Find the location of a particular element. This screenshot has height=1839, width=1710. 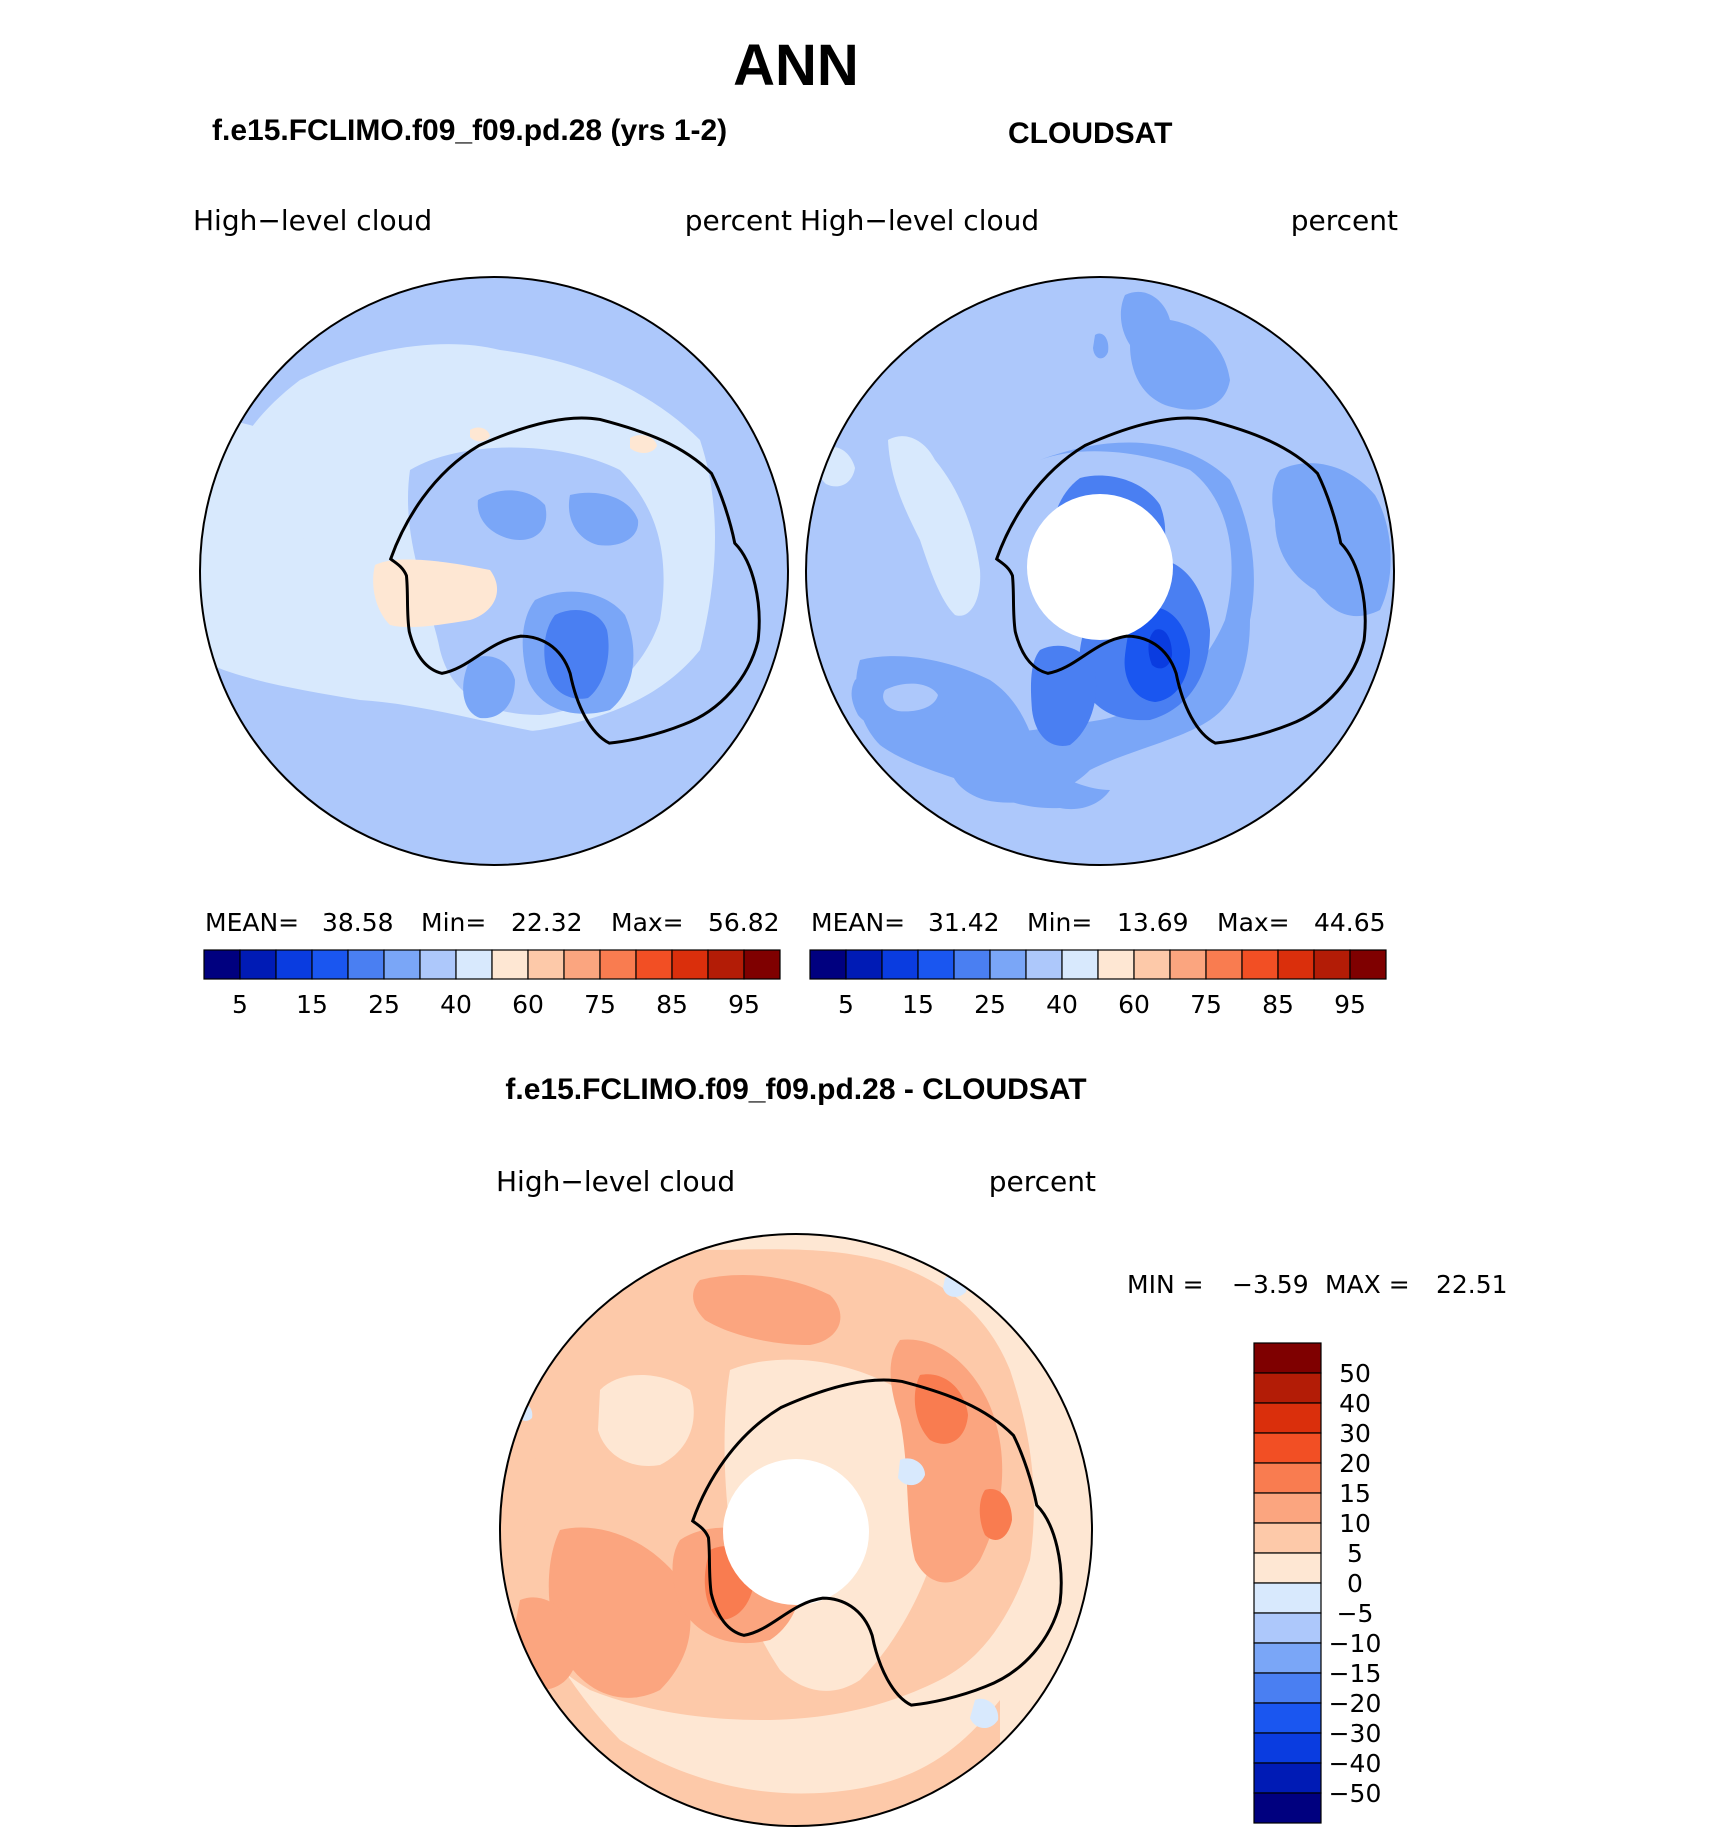

panel-c-colorbar-tick-label: −40 is located at coordinates (1355, 1763).